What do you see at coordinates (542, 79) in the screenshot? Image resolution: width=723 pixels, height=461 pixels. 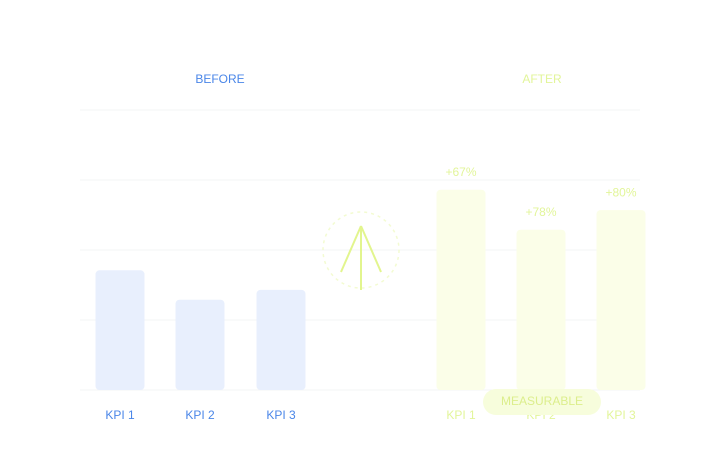 I see `panel-title: AFTER` at bounding box center [542, 79].